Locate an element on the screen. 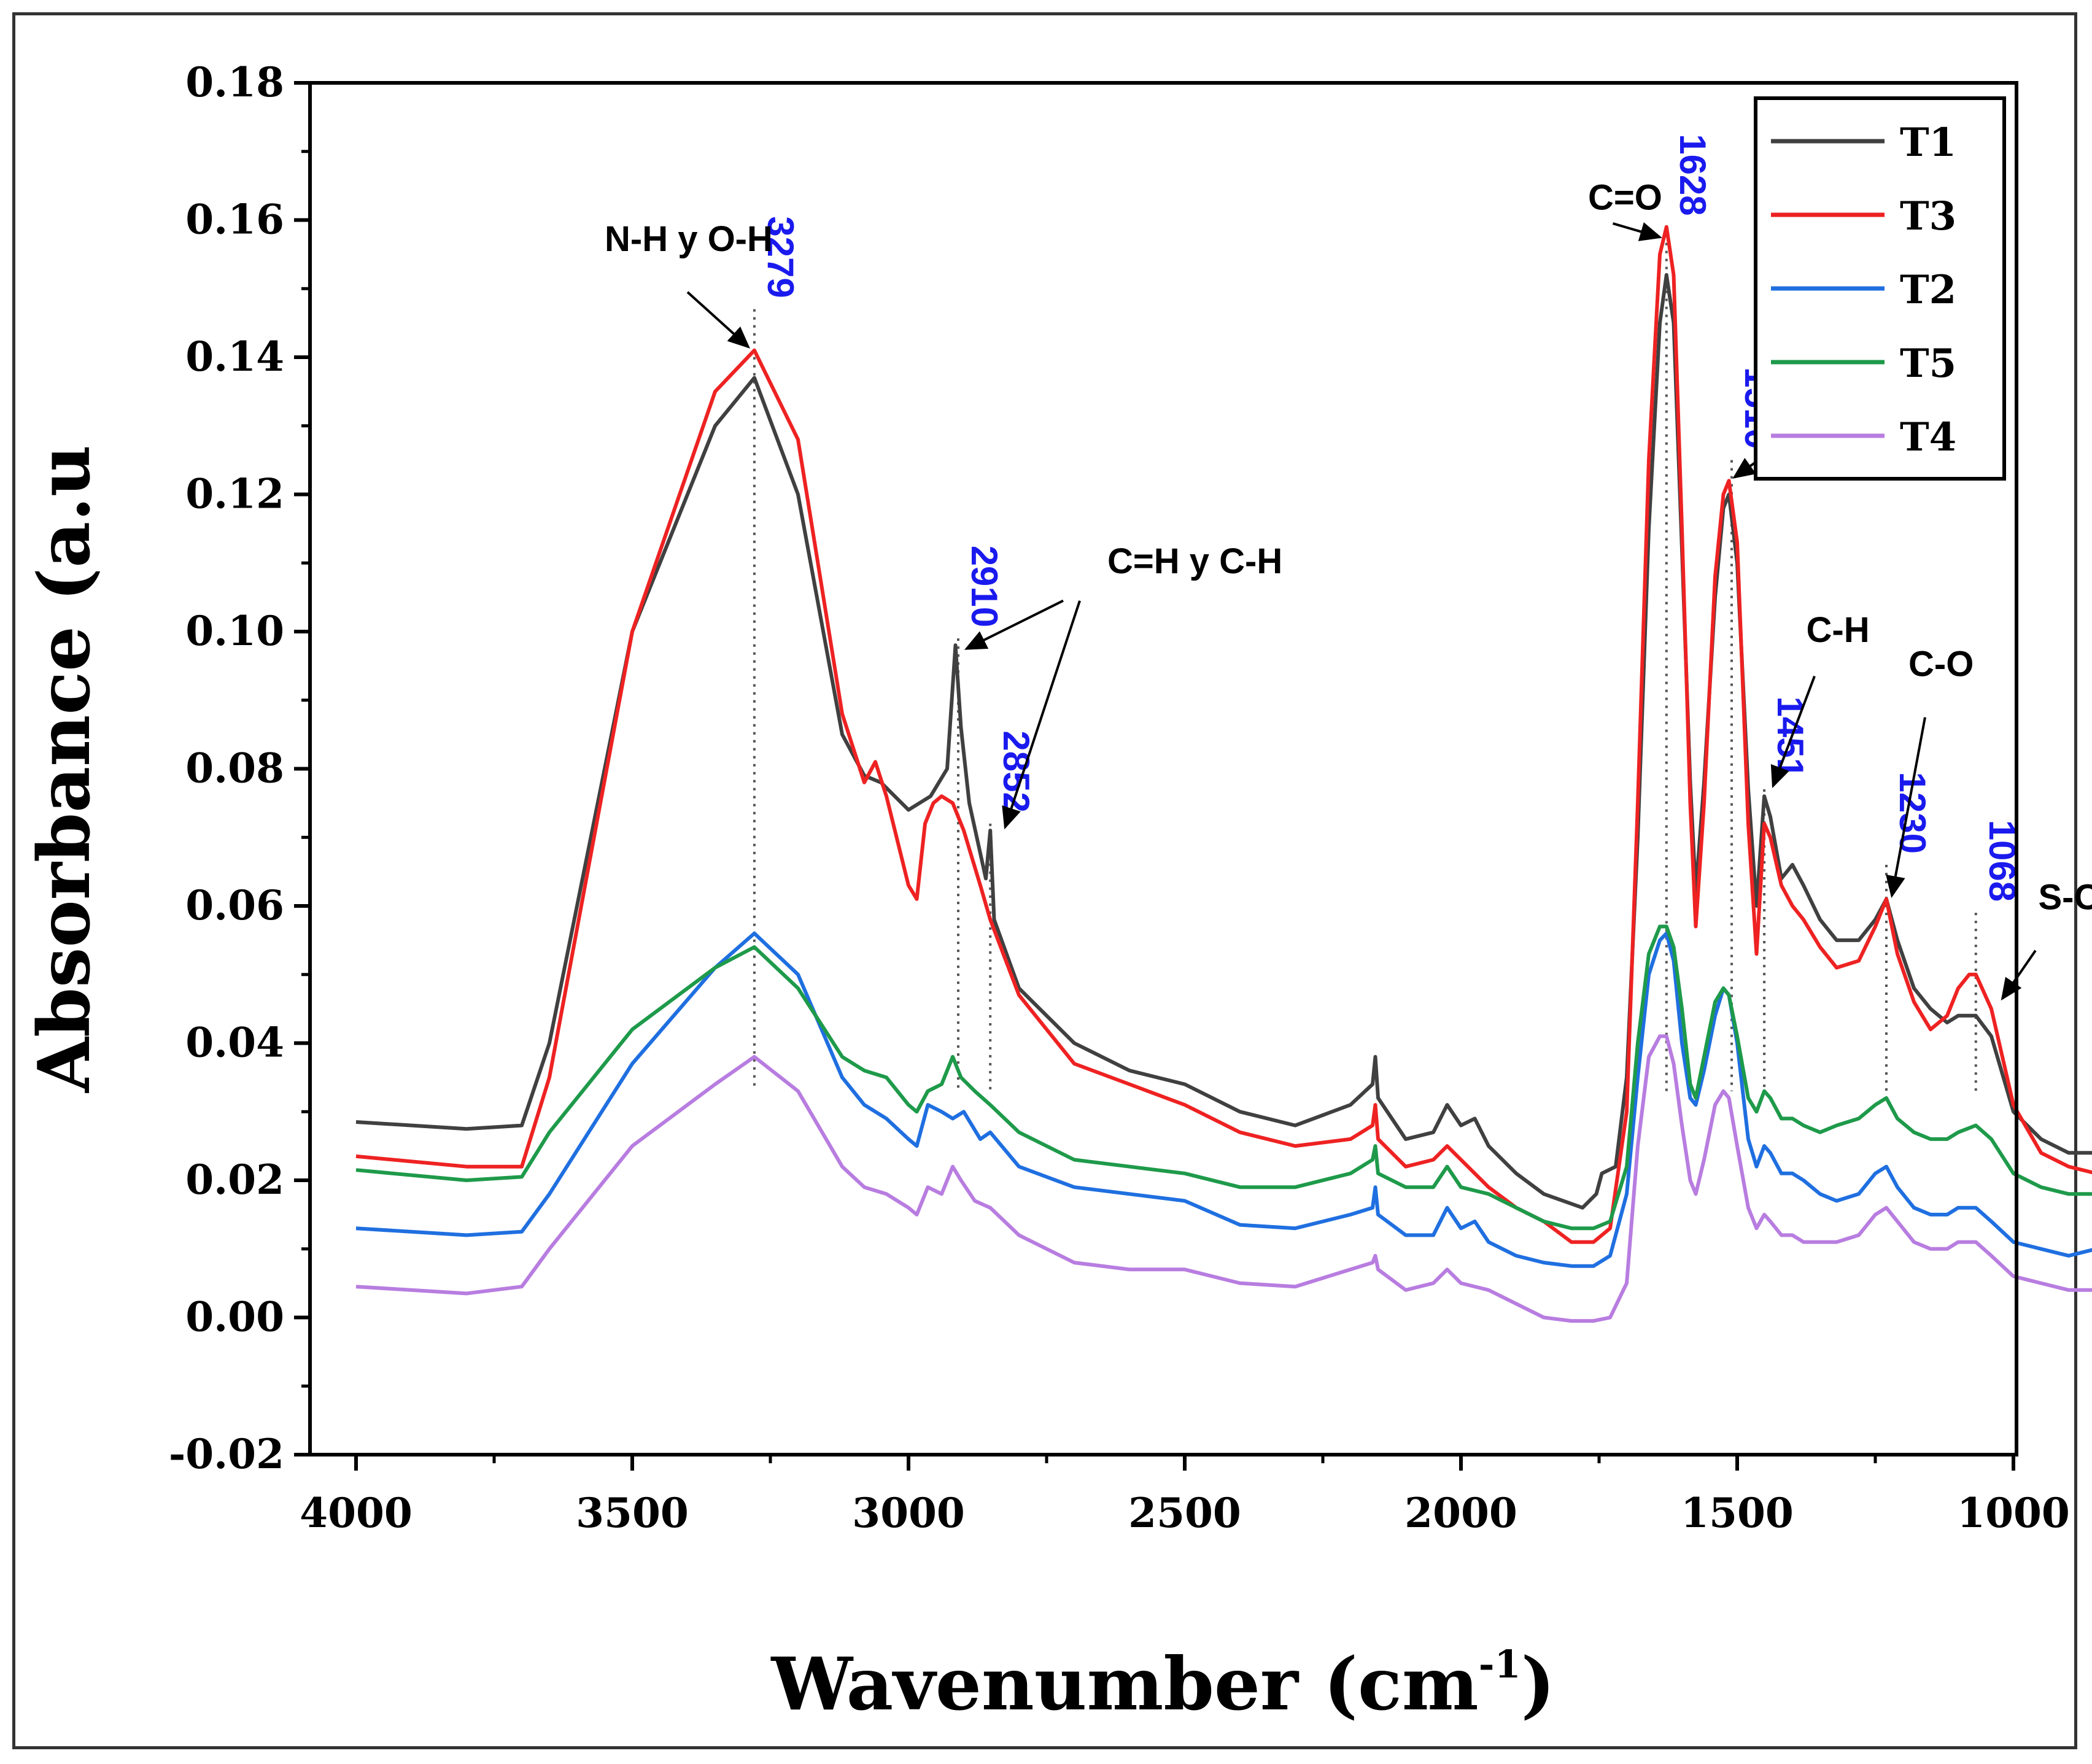 This screenshot has height=1764, width=2092. peak-label: 1628 is located at coordinates (1693, 174).